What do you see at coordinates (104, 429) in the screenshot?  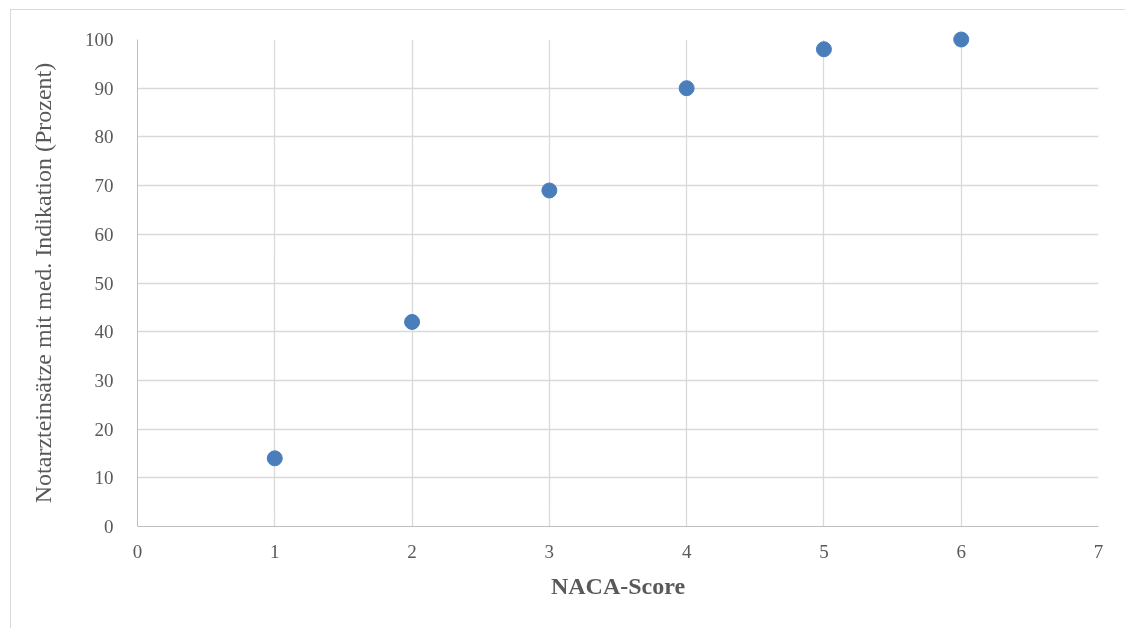 I see `y-tick-label: 20` at bounding box center [104, 429].